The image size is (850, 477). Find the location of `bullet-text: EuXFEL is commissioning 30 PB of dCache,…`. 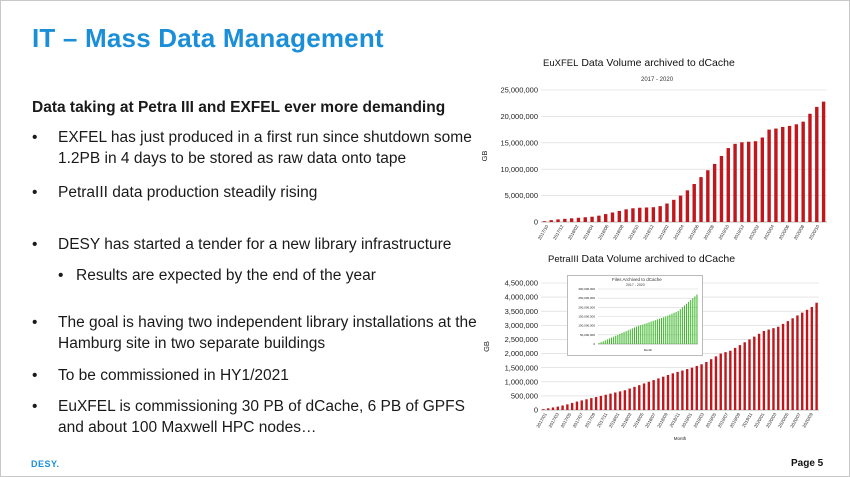

bullet-text: EuXFEL is commissioning 30 PB of dCache,… is located at coordinates (261, 417).